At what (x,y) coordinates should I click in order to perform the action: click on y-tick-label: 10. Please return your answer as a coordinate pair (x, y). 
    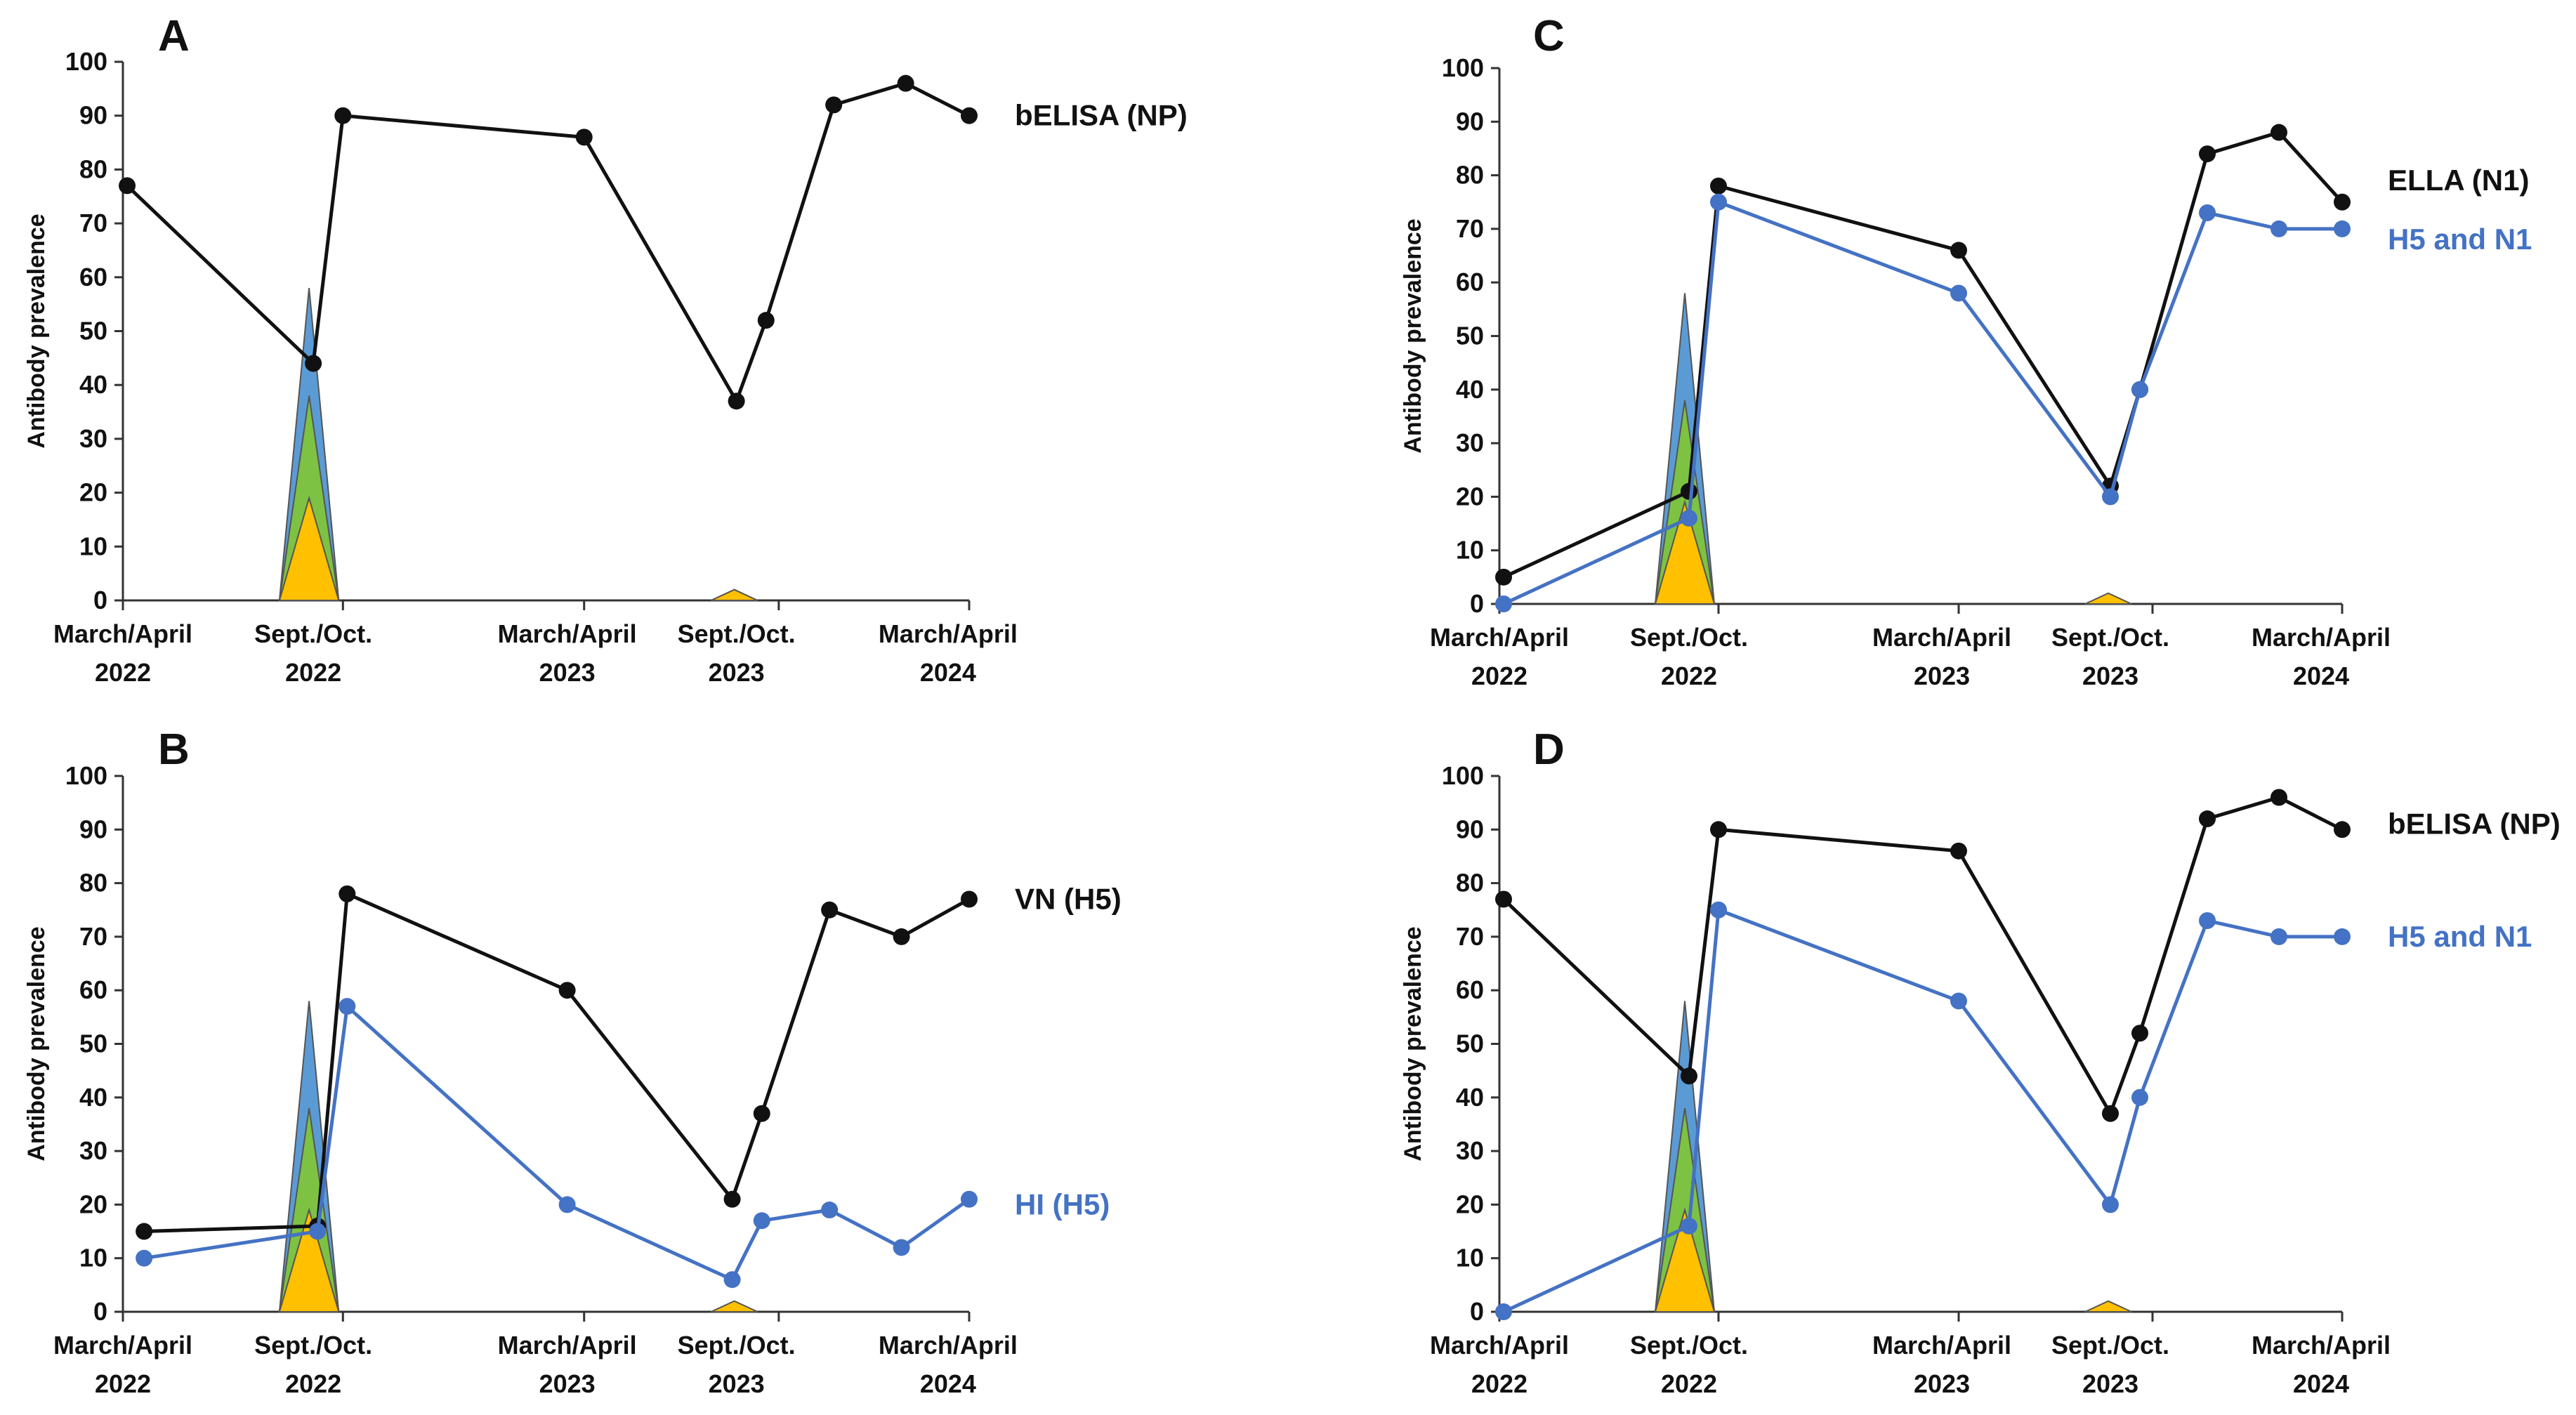
    Looking at the image, I should click on (93, 546).